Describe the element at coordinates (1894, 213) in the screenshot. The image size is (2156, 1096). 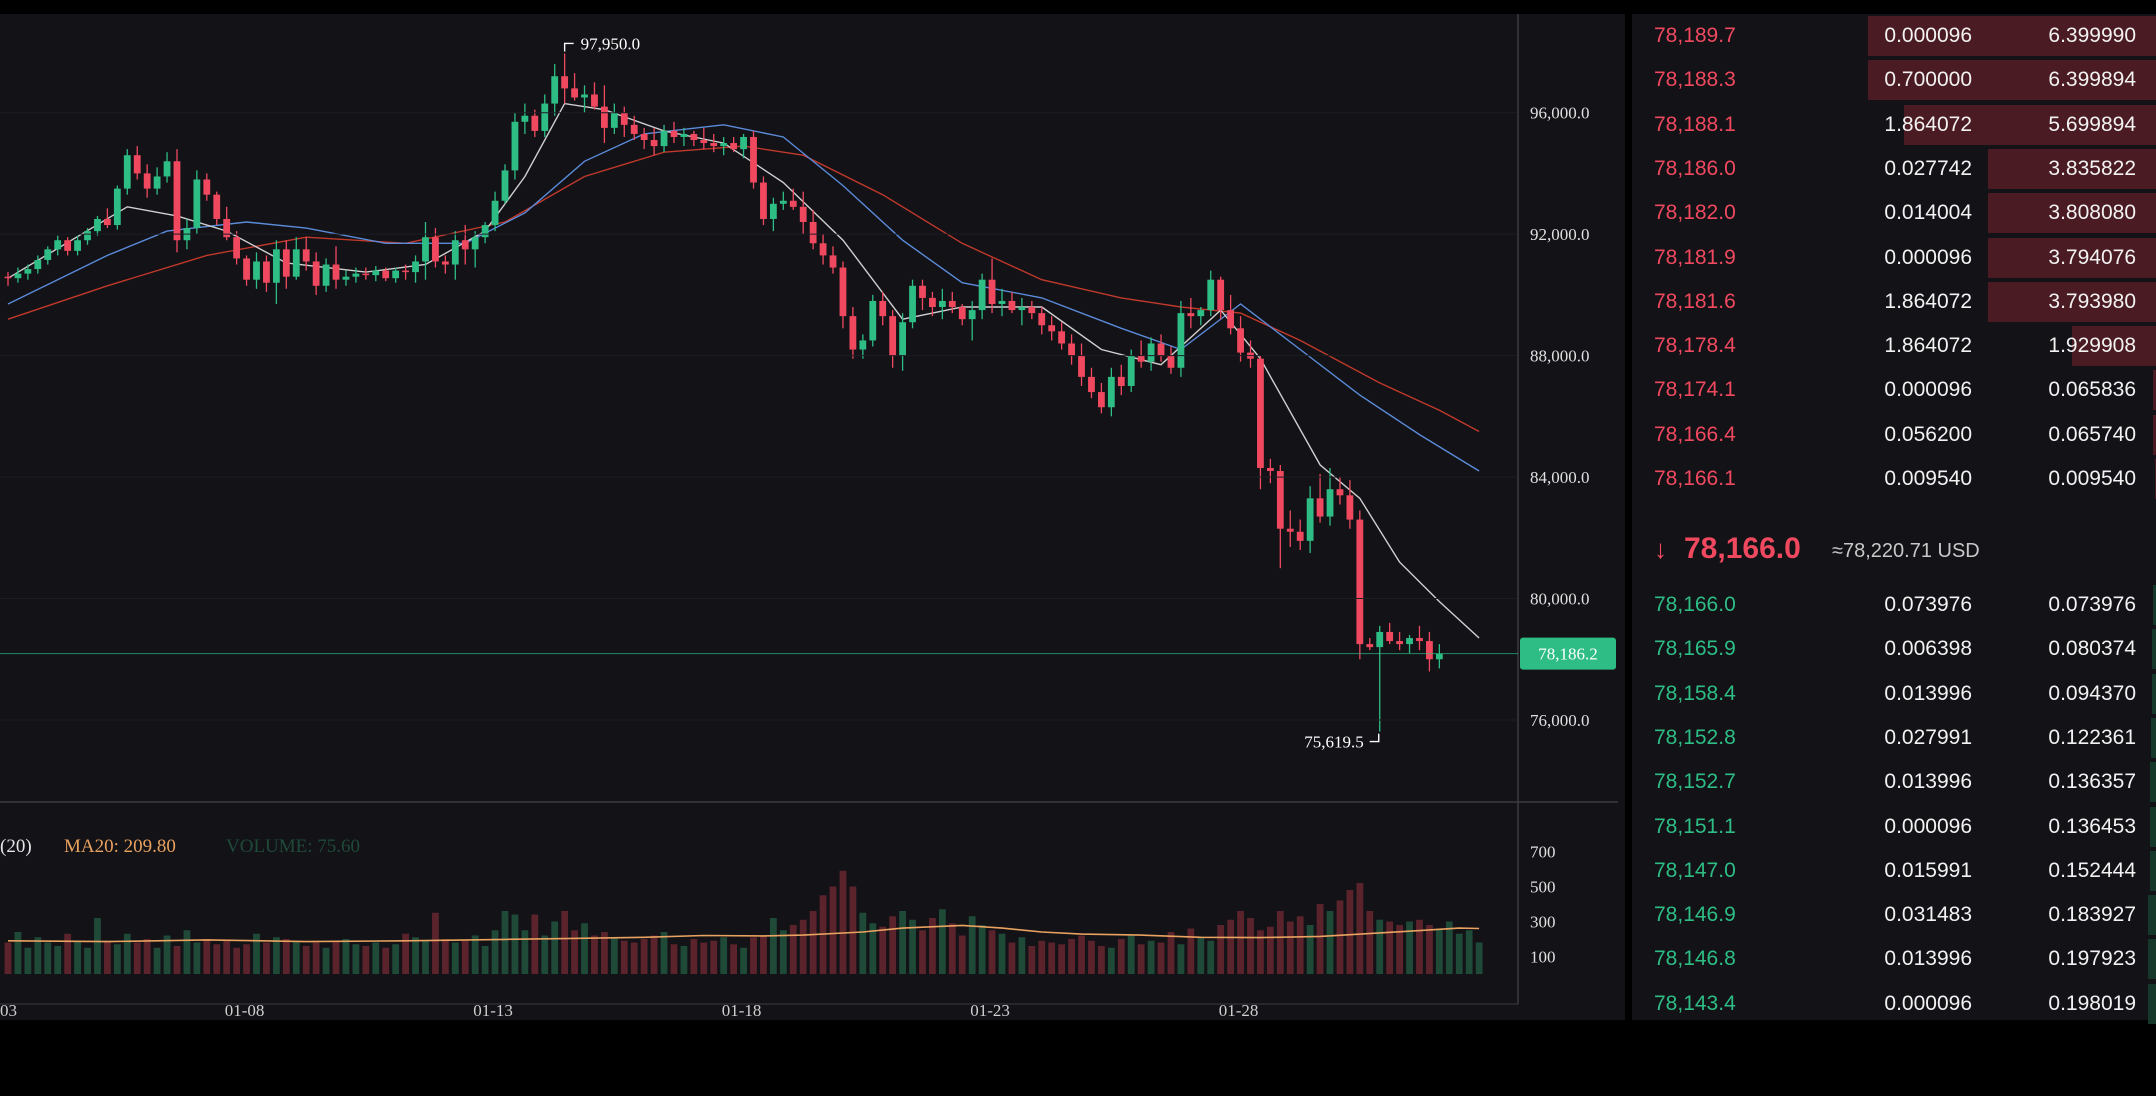
I see `ask-row: 78,182.0 0.014004 3.808080` at that location.